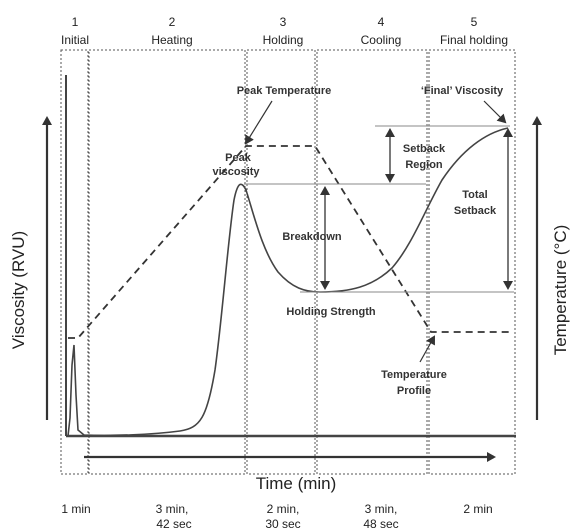 This screenshot has width=574, height=530. Describe the element at coordinates (560, 290) in the screenshot. I see `y-axis-right-label: Temperature (°C)` at that location.